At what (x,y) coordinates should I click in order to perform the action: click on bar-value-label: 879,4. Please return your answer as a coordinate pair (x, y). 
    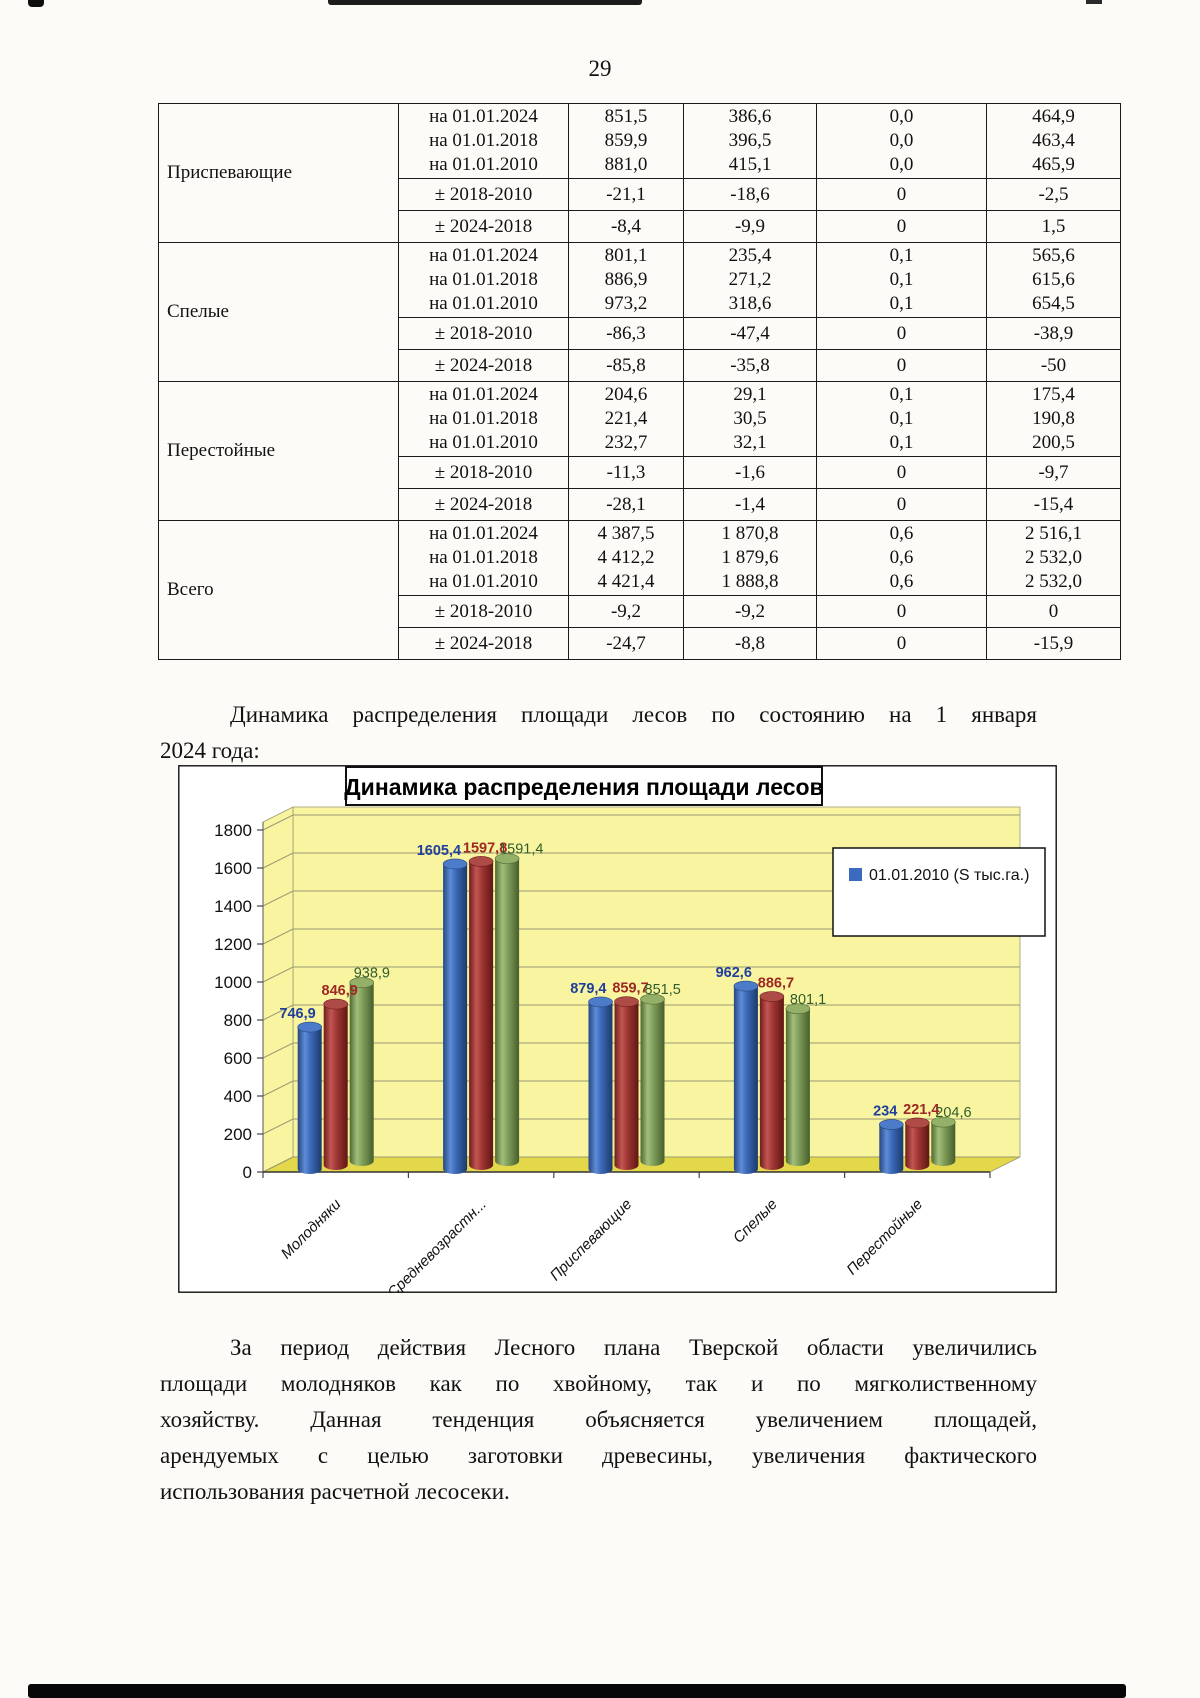
    Looking at the image, I should click on (588, 989).